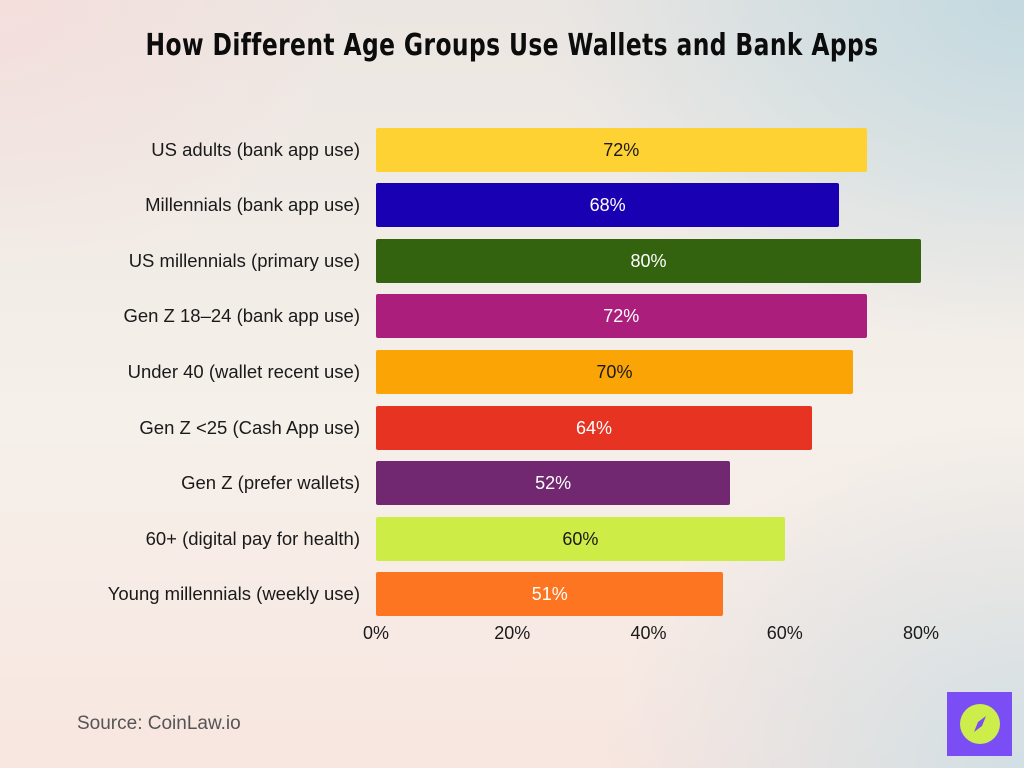  I want to click on bar-row: Millennials (bank app use) 68%, so click(512, 205).